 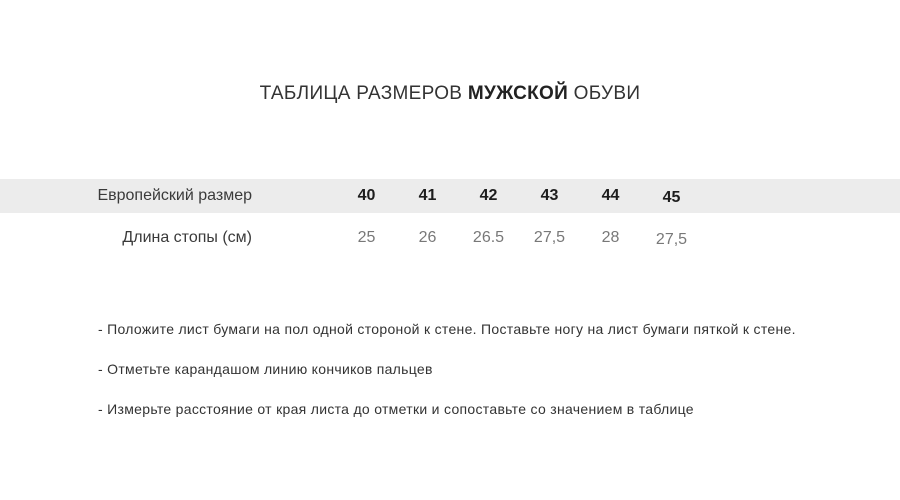 What do you see at coordinates (174, 195) in the screenshot?
I see `header-row-label: Европейский размер` at bounding box center [174, 195].